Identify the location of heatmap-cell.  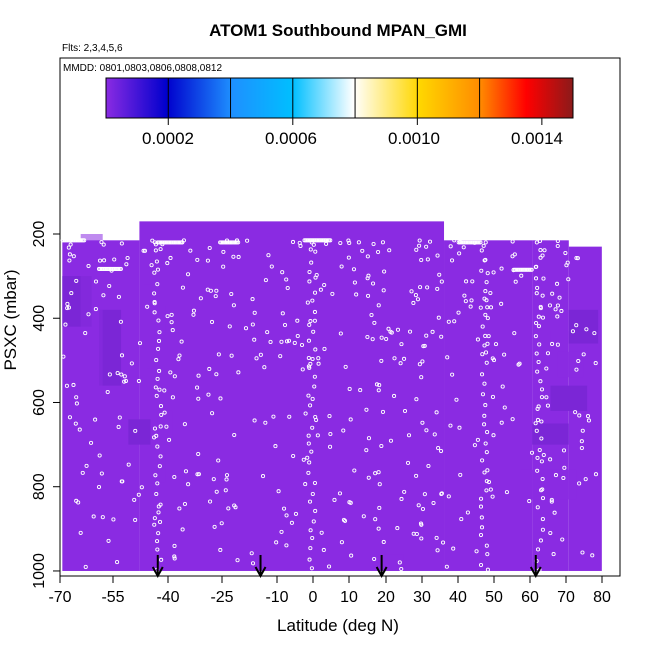
(488, 405).